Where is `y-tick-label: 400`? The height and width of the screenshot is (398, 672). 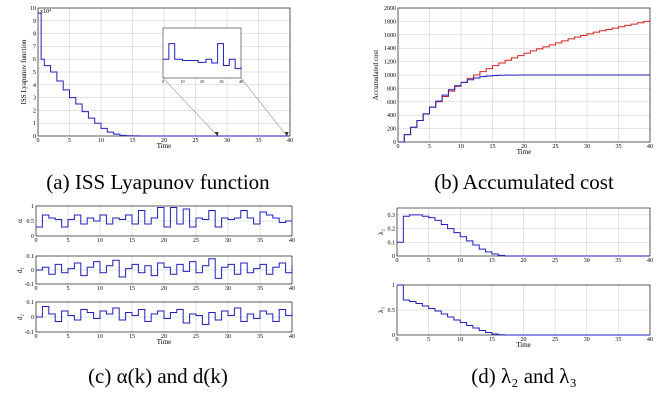 y-tick-label: 400 is located at coordinates (391, 116).